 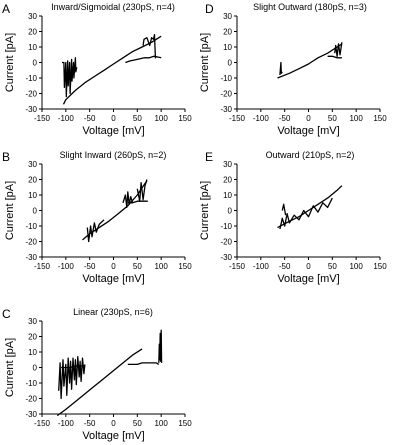 What do you see at coordinates (209, 157) in the screenshot?
I see `panel-letter: E` at bounding box center [209, 157].